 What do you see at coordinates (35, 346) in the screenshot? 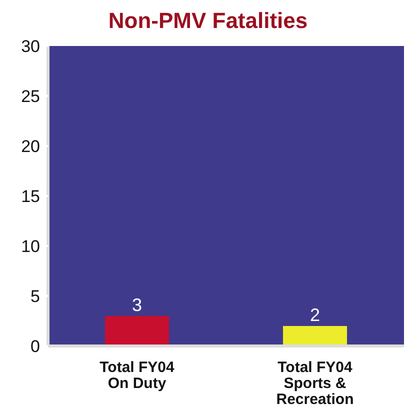
I see `y-tick-label: 0` at bounding box center [35, 346].